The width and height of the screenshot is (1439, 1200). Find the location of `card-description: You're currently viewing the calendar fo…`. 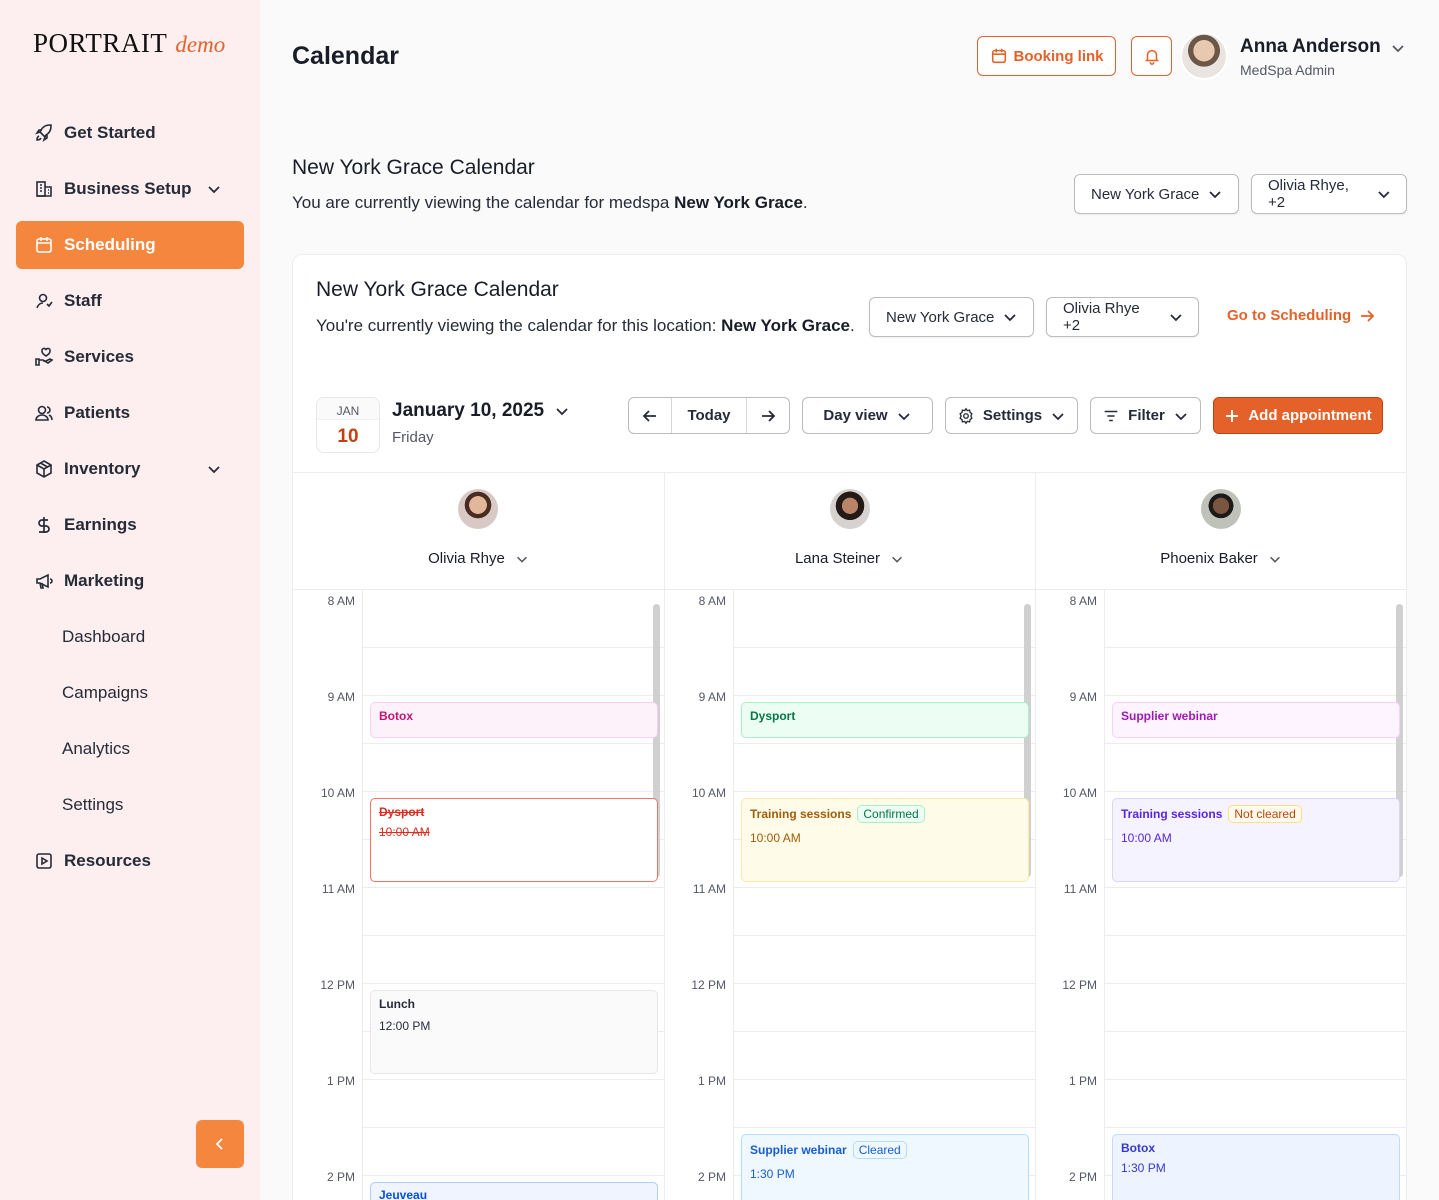

card-description: You're currently viewing the calendar fo… is located at coordinates (585, 326).